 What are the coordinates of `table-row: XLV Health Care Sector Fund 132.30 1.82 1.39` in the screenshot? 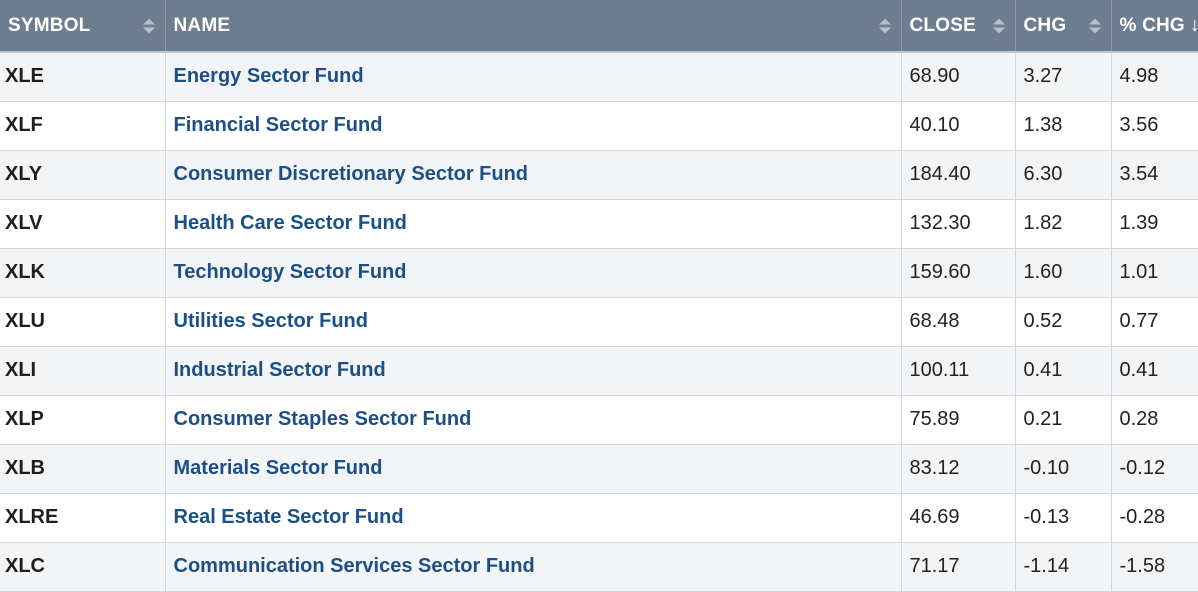 It's located at (599, 224).